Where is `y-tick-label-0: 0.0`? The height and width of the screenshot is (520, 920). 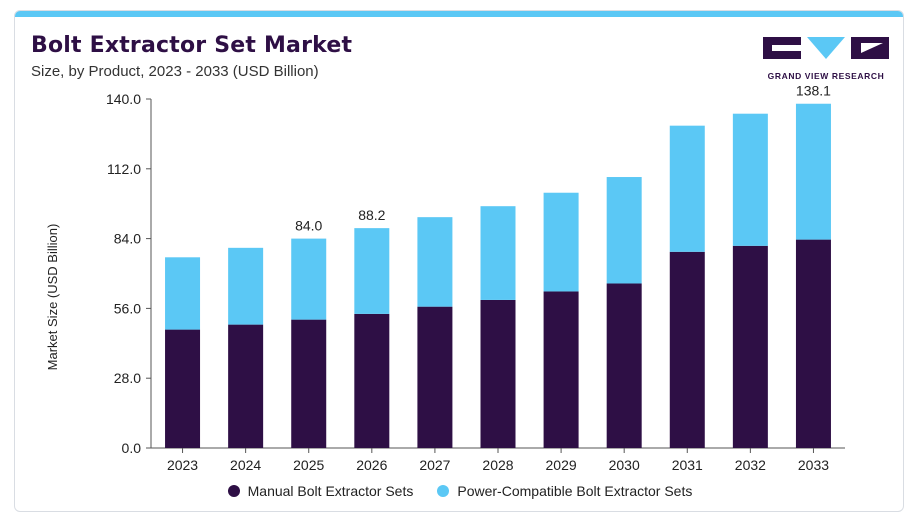
y-tick-label-0: 0.0 is located at coordinates (132, 448).